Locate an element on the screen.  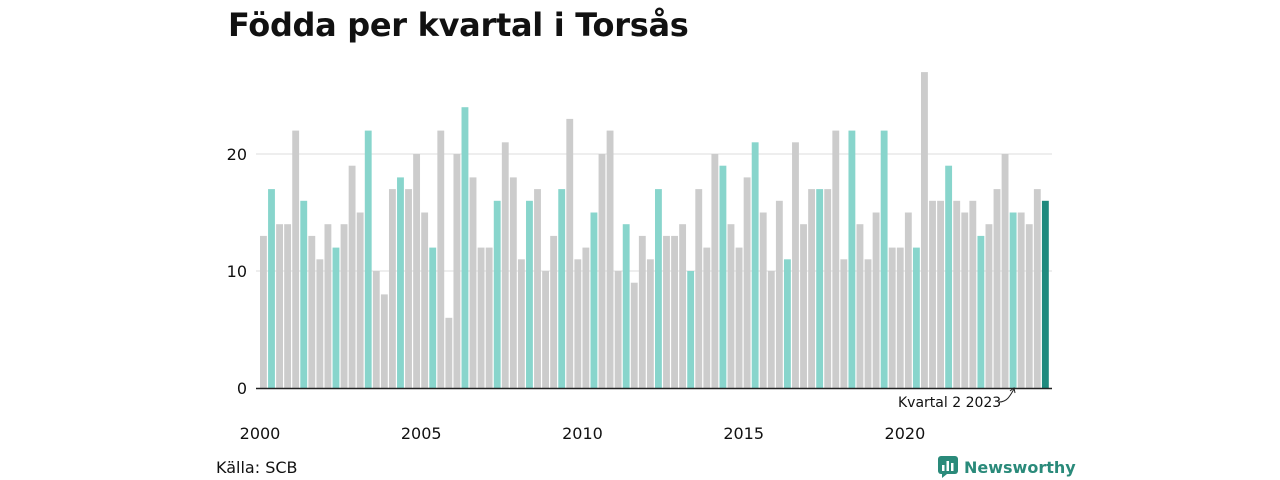
y-tick-labels: 0 10 20 is located at coordinates (237, 271).